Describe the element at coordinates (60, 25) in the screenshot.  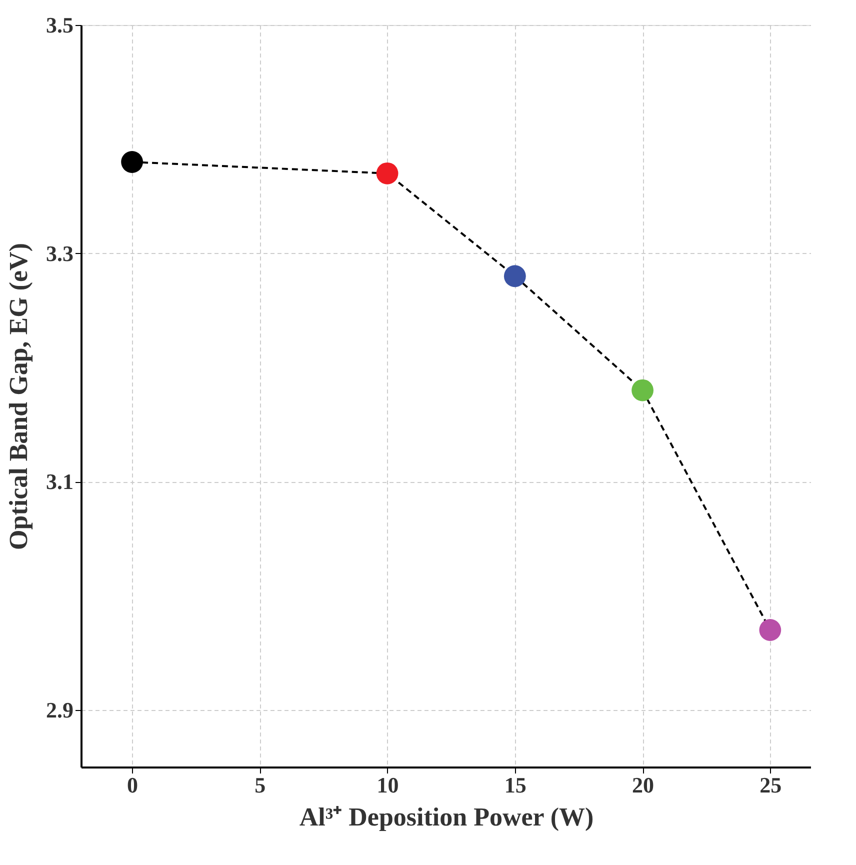
I see `y-tick-label: 3.5` at that location.